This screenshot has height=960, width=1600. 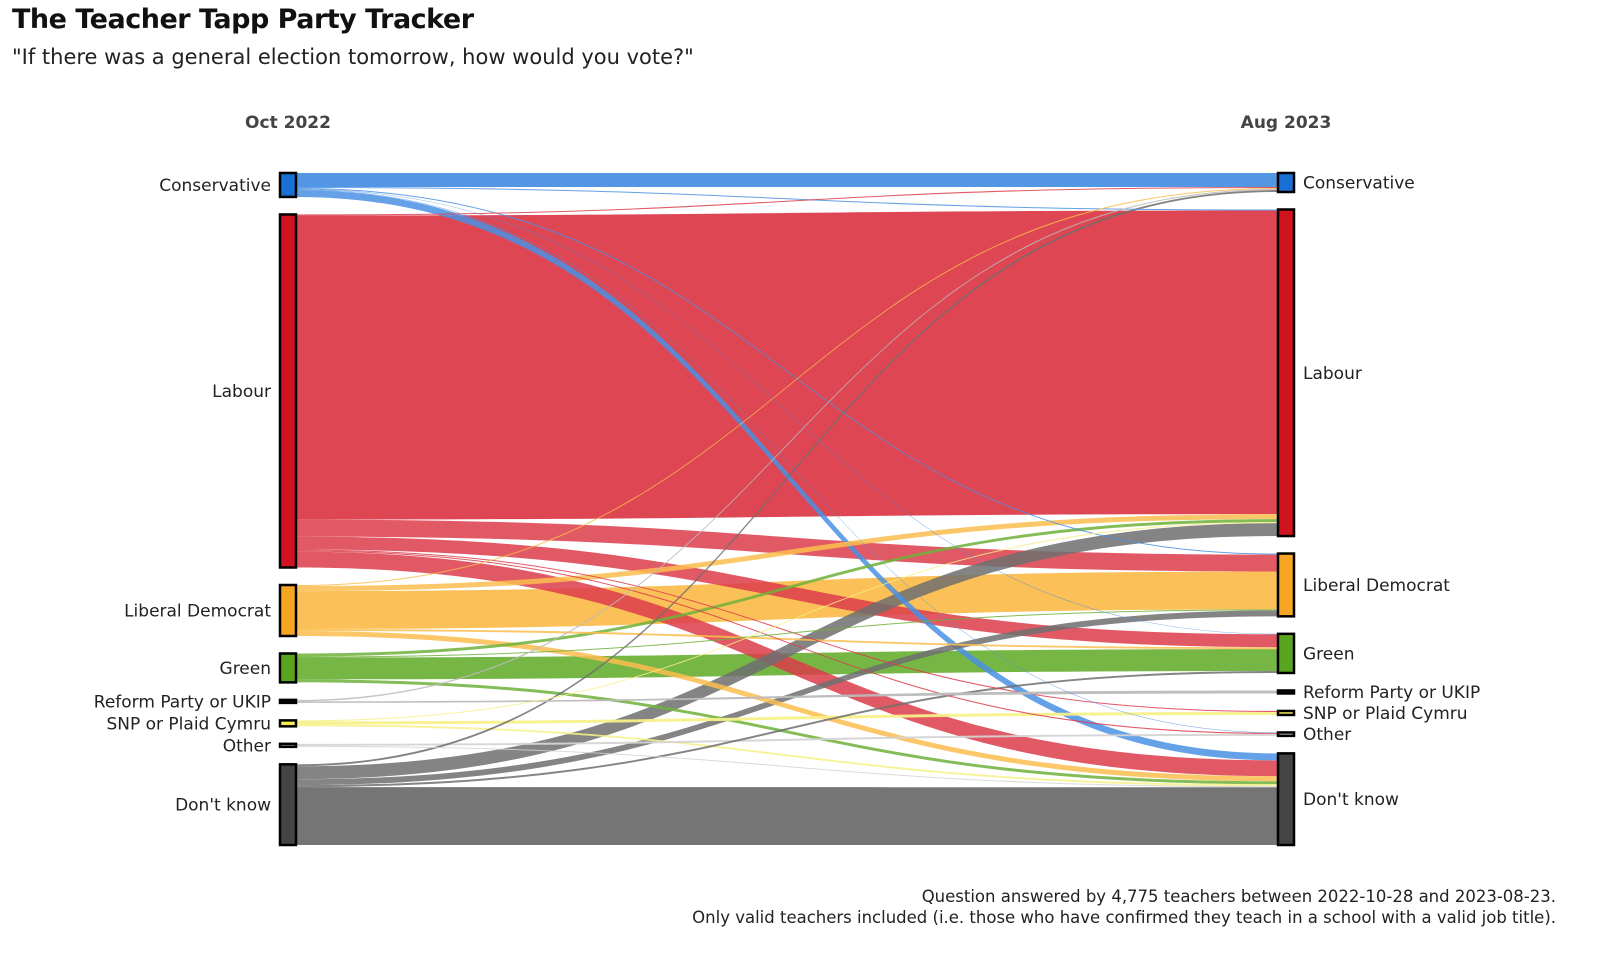 What do you see at coordinates (1286, 123) in the screenshot?
I see `column-header-right: Aug 2023` at bounding box center [1286, 123].